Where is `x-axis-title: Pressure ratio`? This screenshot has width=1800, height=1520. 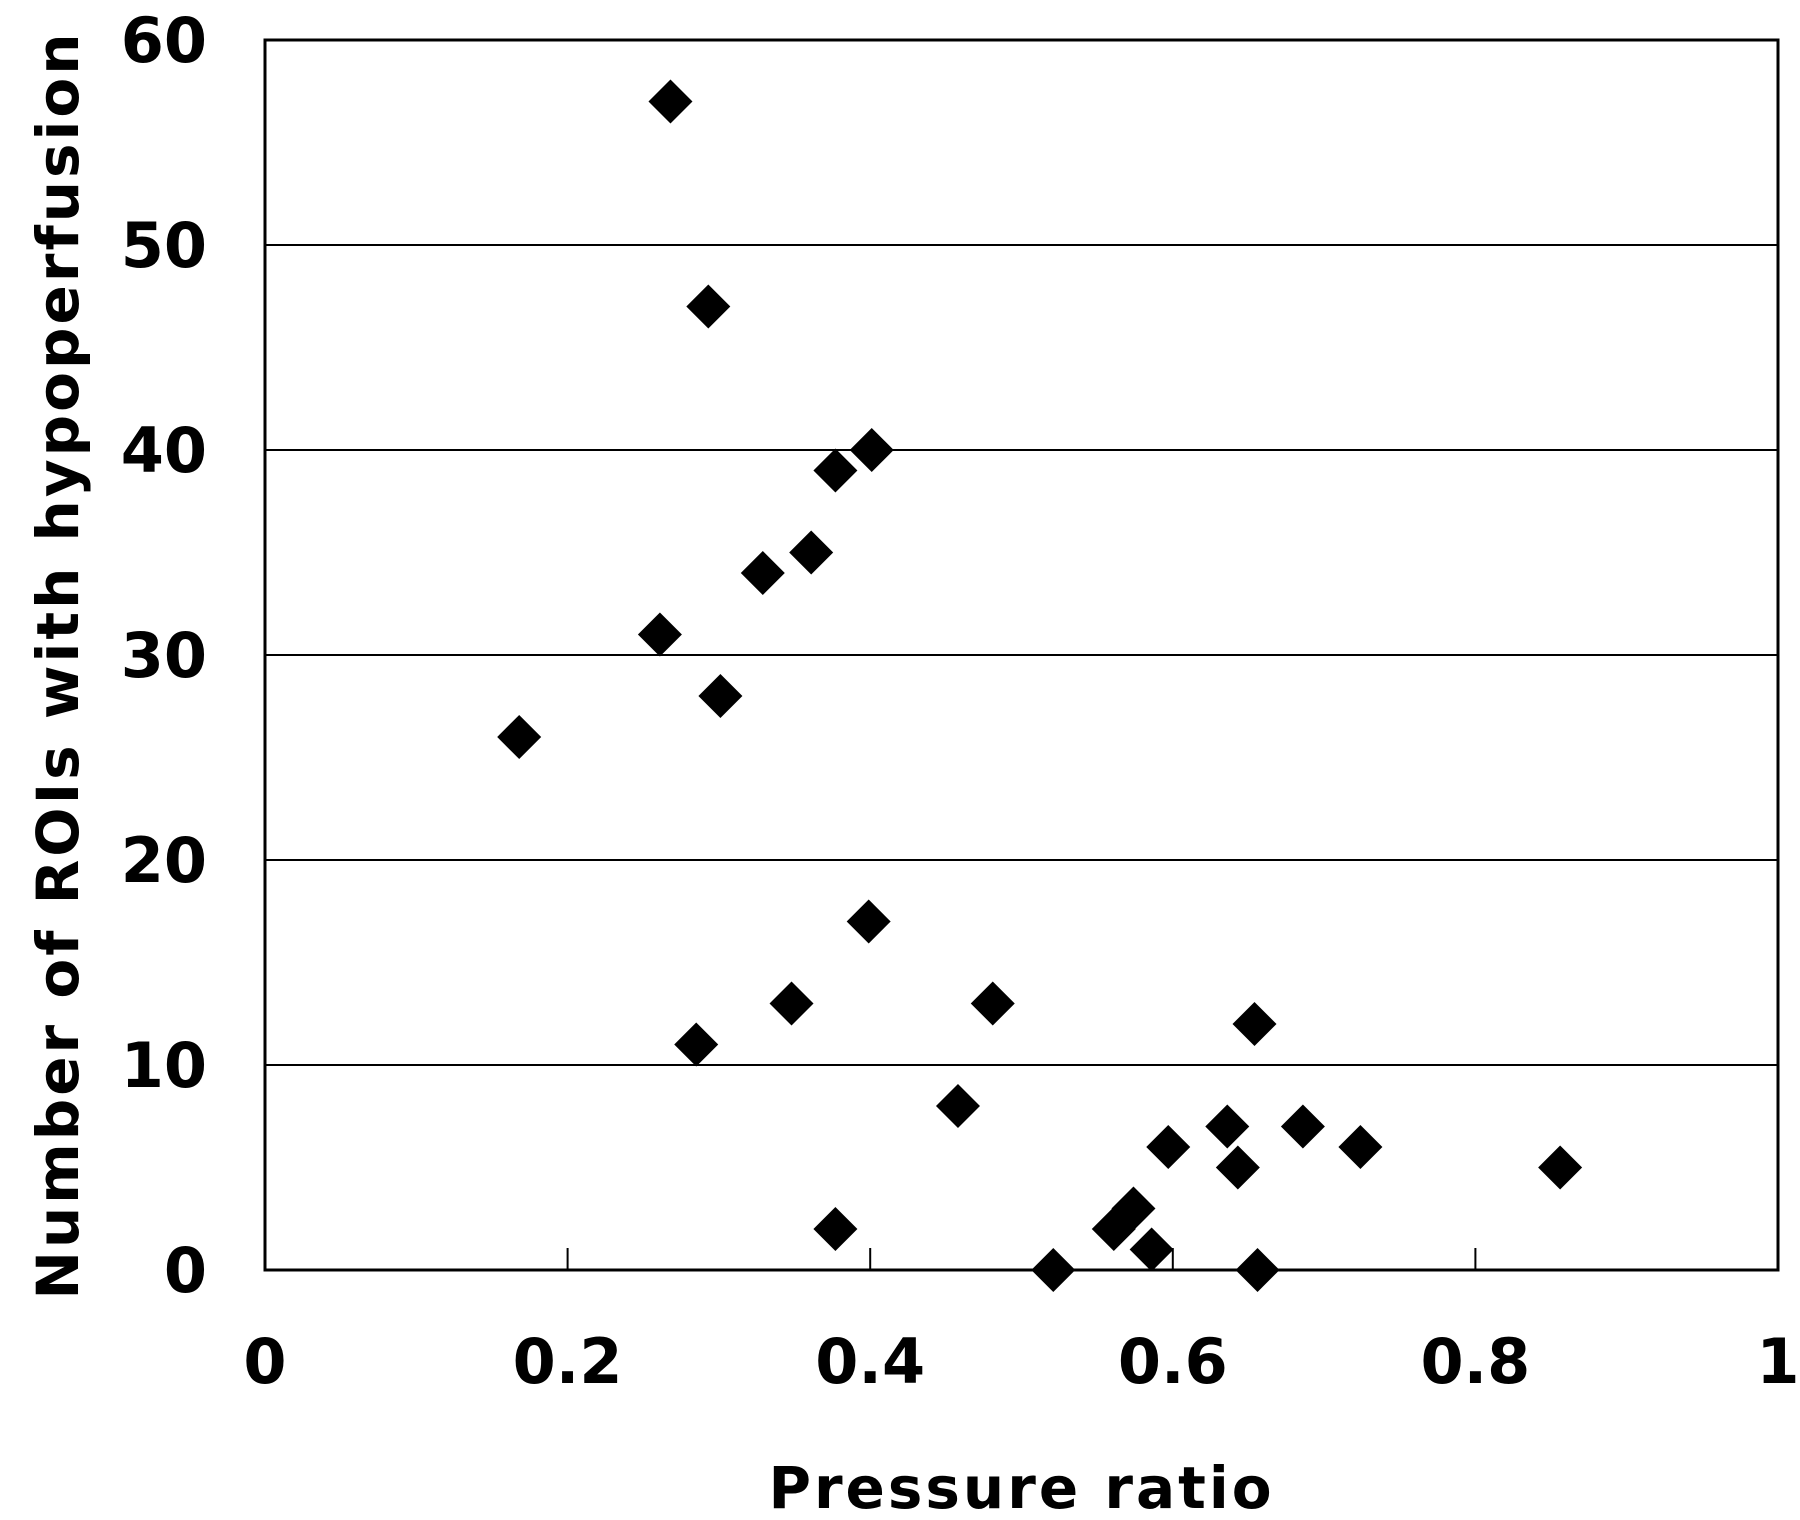
x-axis-title: Pressure ratio is located at coordinates (1021, 1487).